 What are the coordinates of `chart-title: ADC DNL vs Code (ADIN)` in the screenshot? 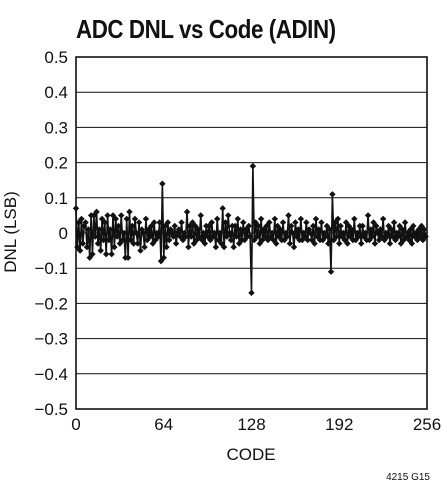 It's located at (206, 29).